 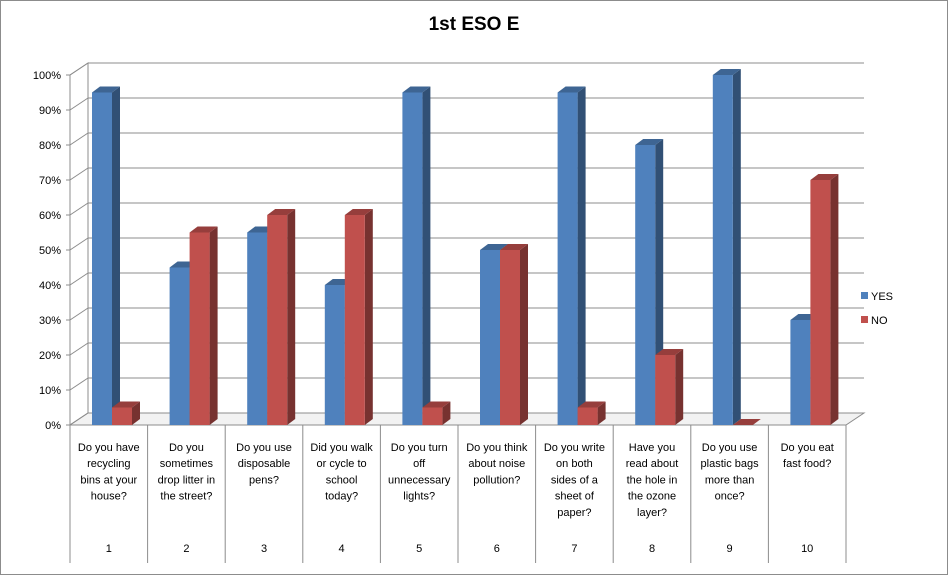 What do you see at coordinates (807, 464) in the screenshot?
I see `category-question-line: fast food?` at bounding box center [807, 464].